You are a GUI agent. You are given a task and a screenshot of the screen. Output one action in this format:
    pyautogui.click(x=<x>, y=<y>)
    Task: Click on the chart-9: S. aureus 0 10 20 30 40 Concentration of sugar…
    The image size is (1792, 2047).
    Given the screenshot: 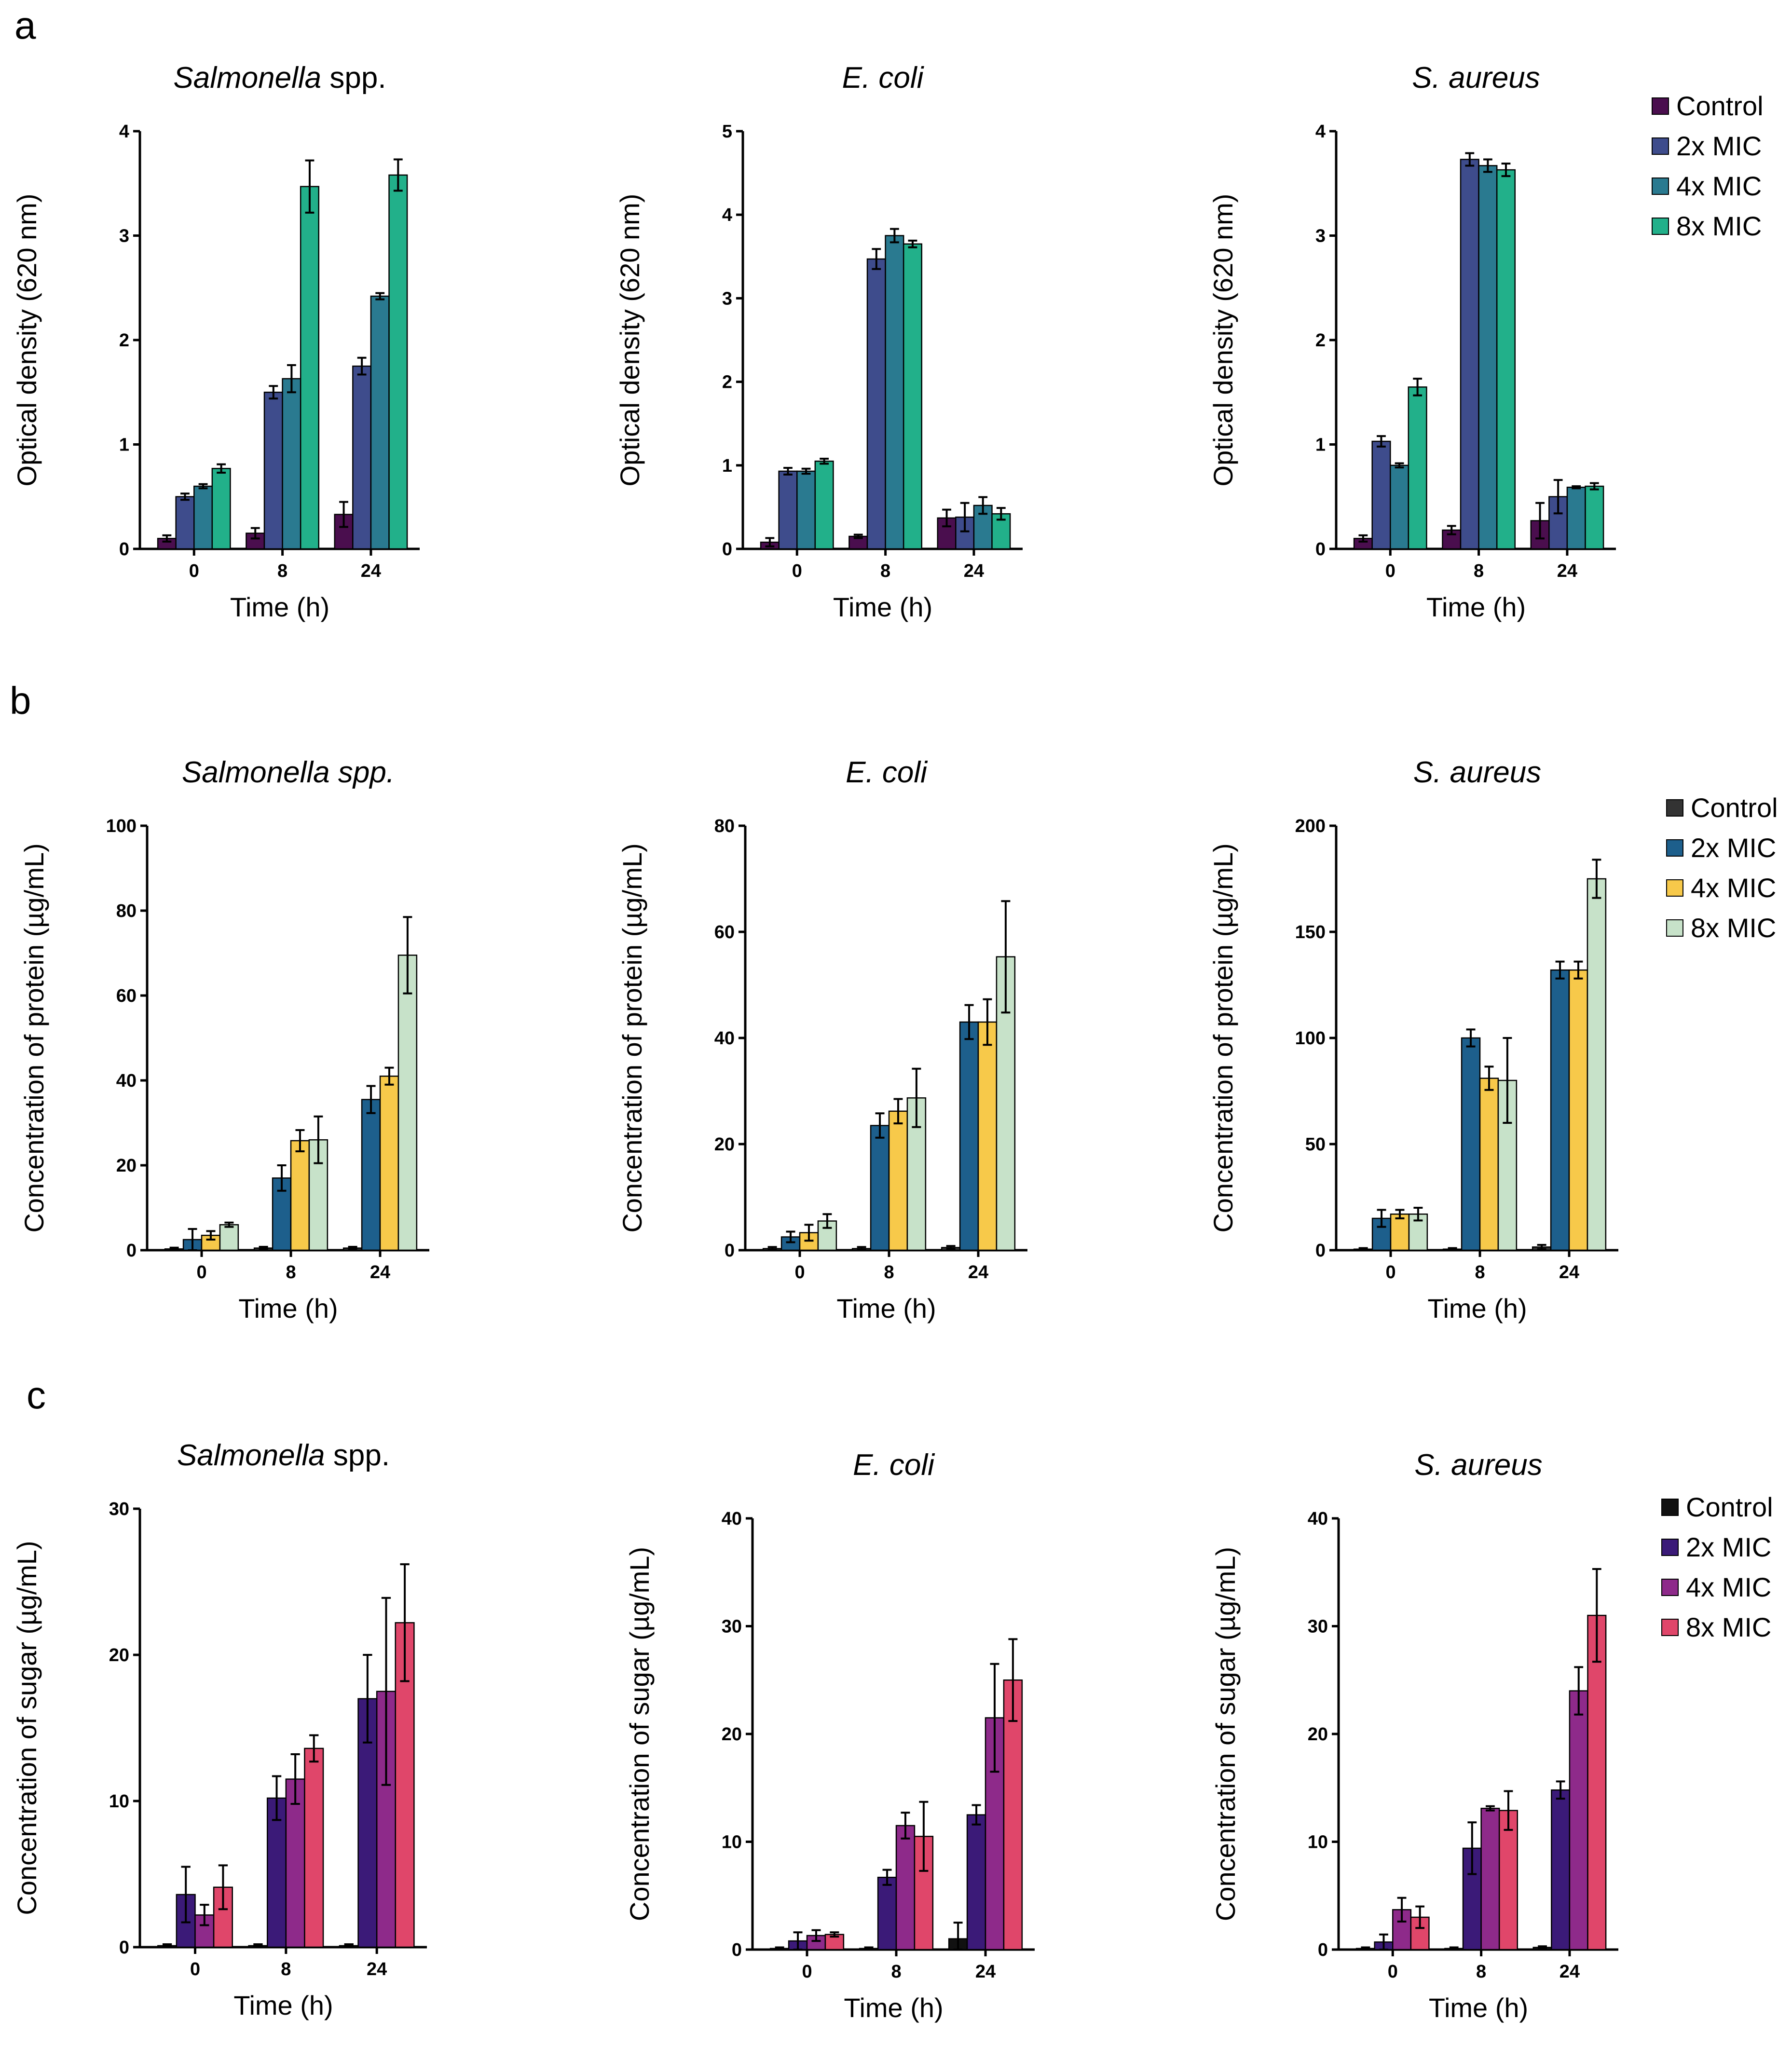 What is the action you would take?
    pyautogui.click(x=1491, y=1735)
    